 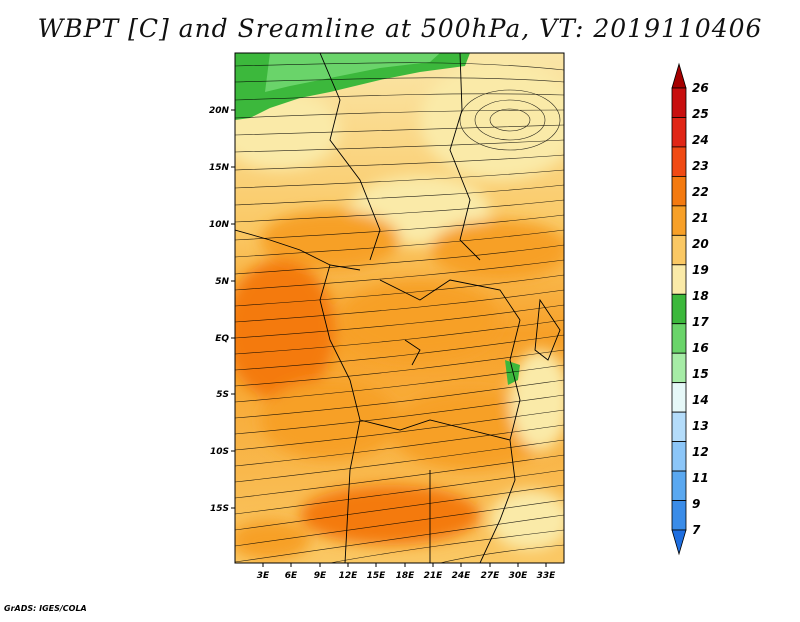 What do you see at coordinates (700, 244) in the screenshot?
I see `colorbar-label: 20` at bounding box center [700, 244].